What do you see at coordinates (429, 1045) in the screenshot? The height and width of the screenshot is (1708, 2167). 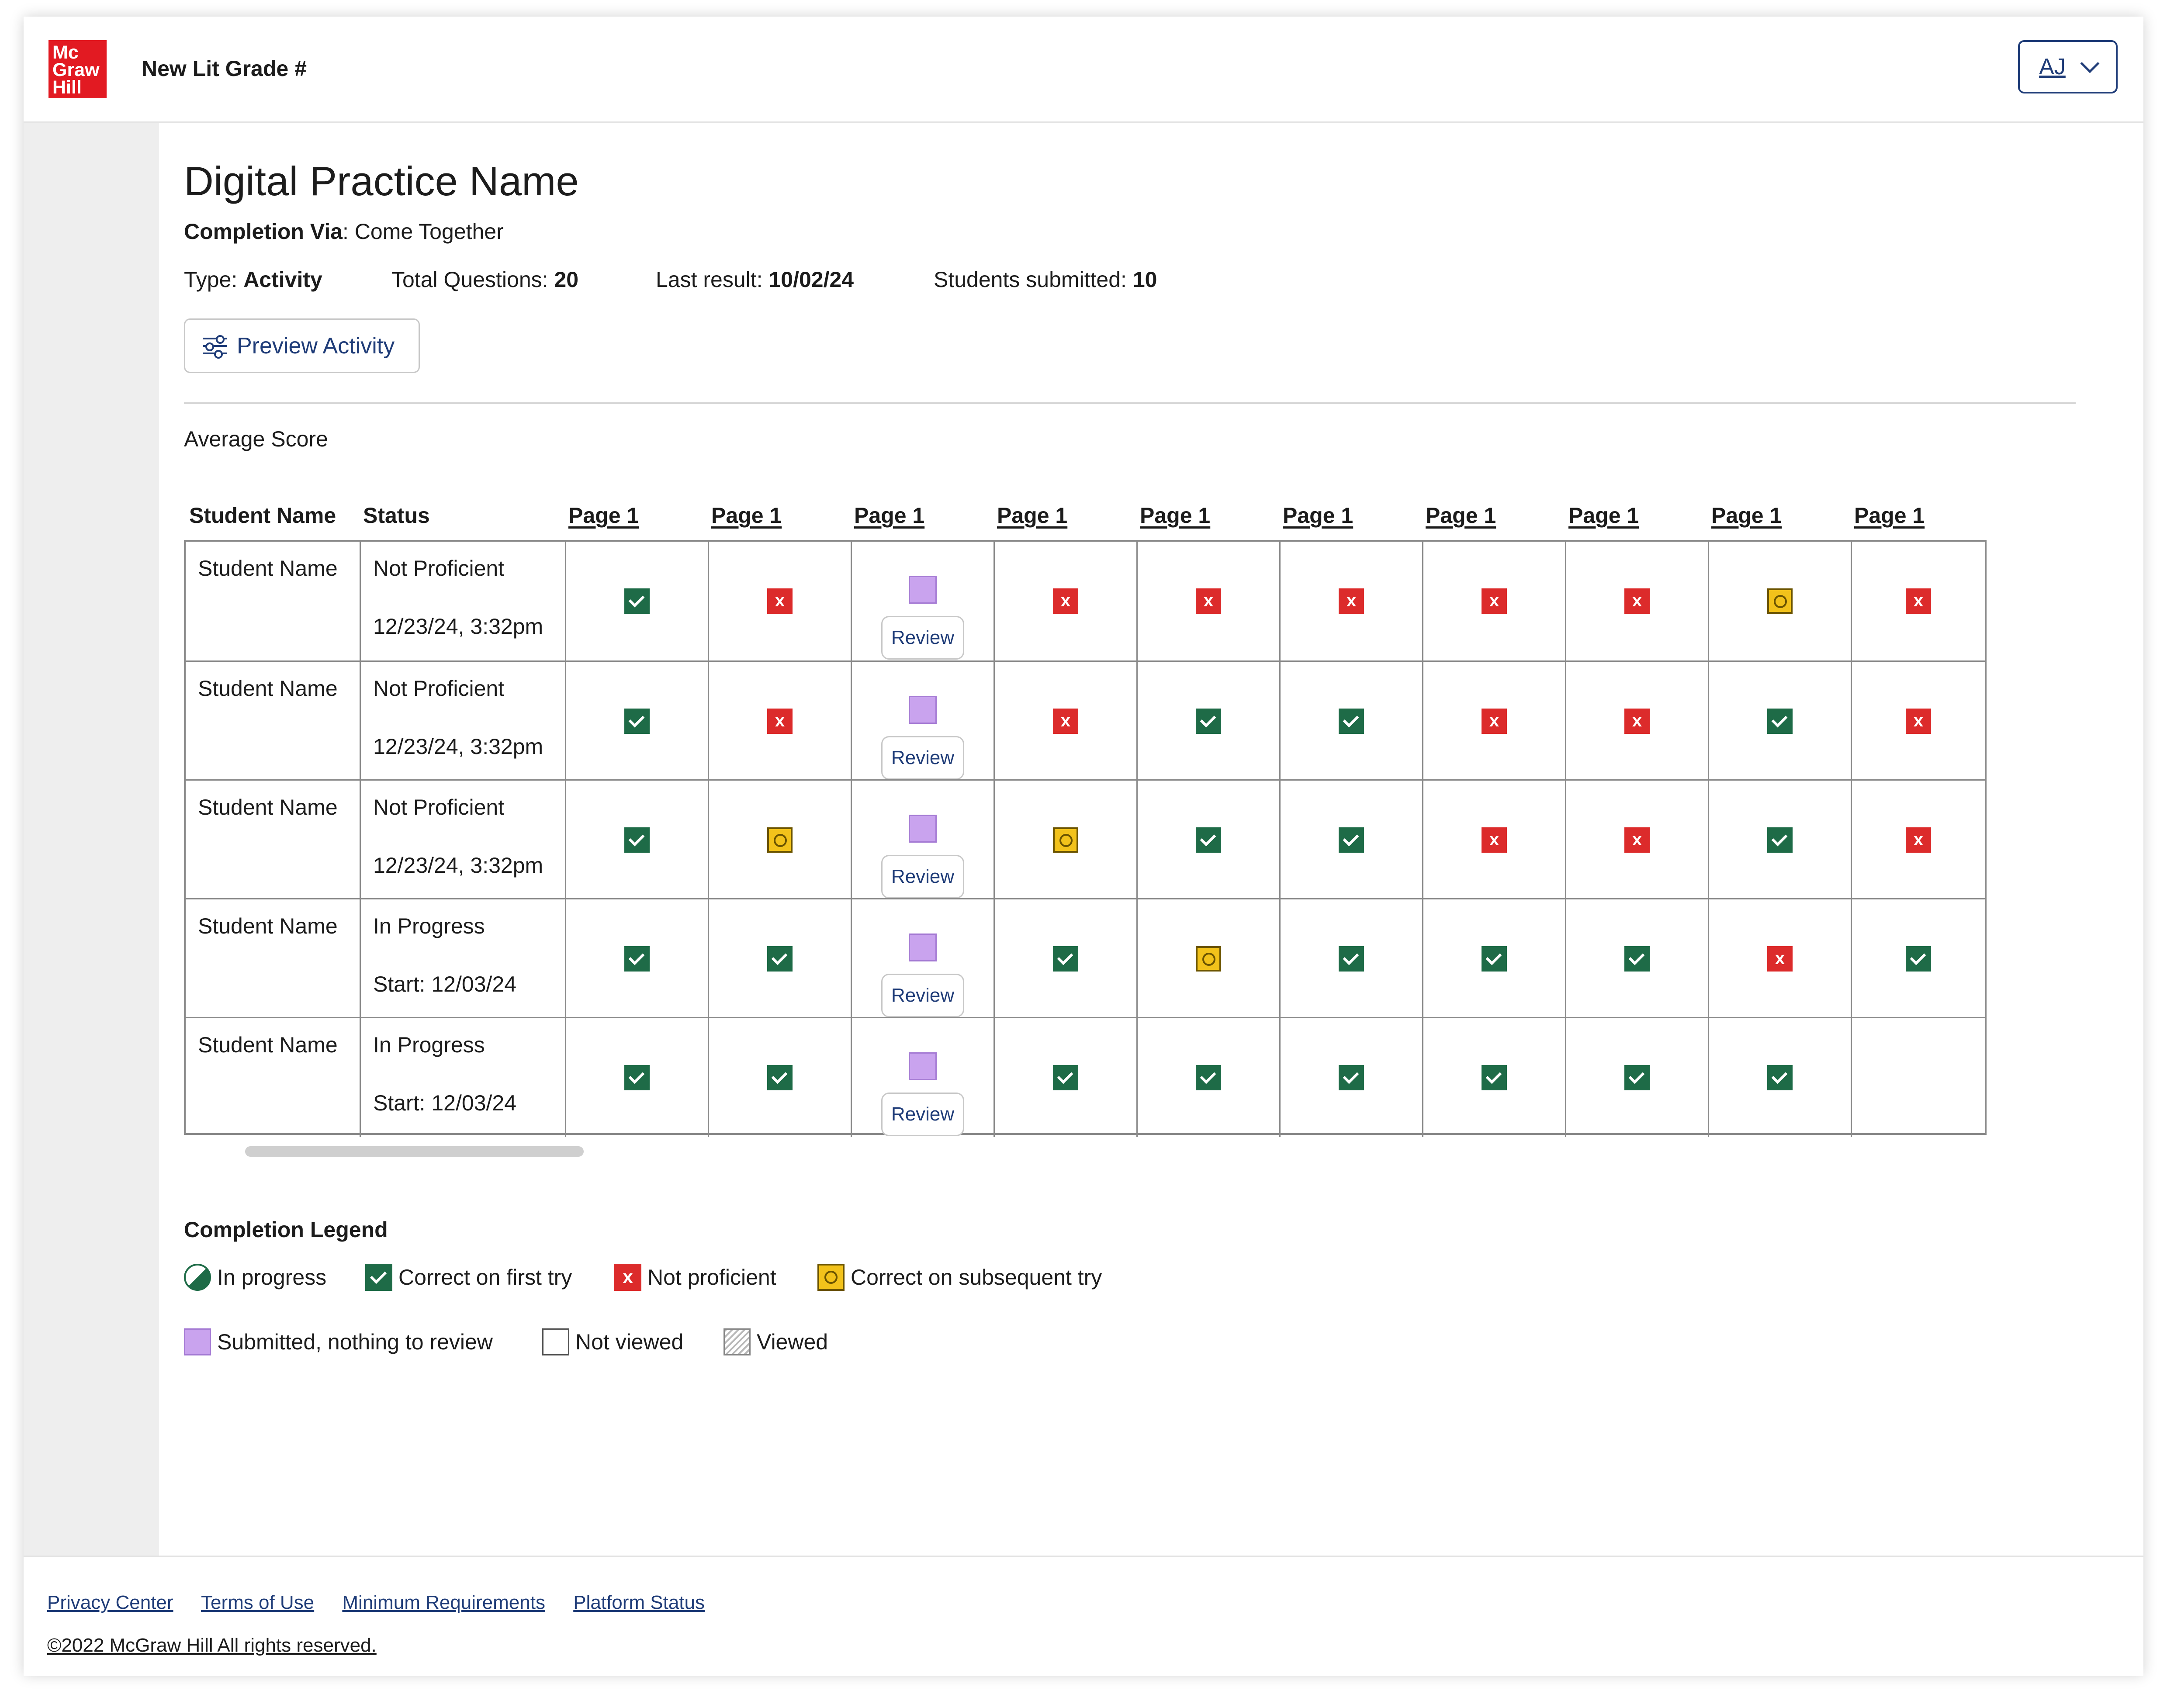 I see `status-text: In Progress` at bounding box center [429, 1045].